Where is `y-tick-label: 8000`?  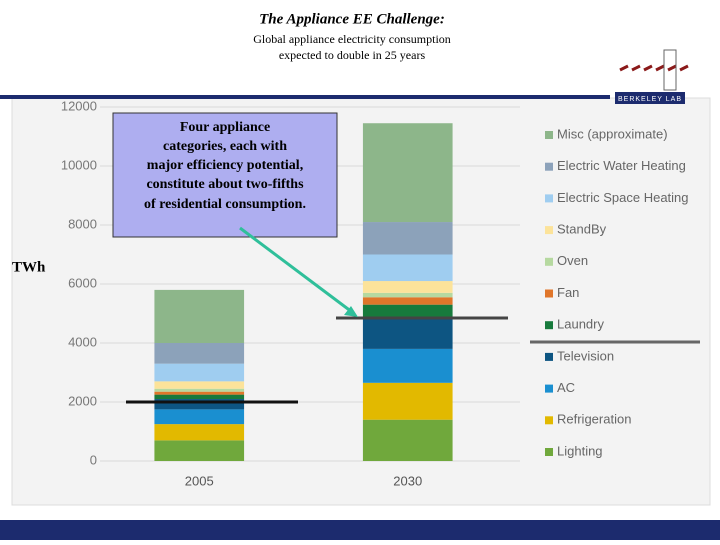
y-tick-label: 8000 is located at coordinates (82, 223).